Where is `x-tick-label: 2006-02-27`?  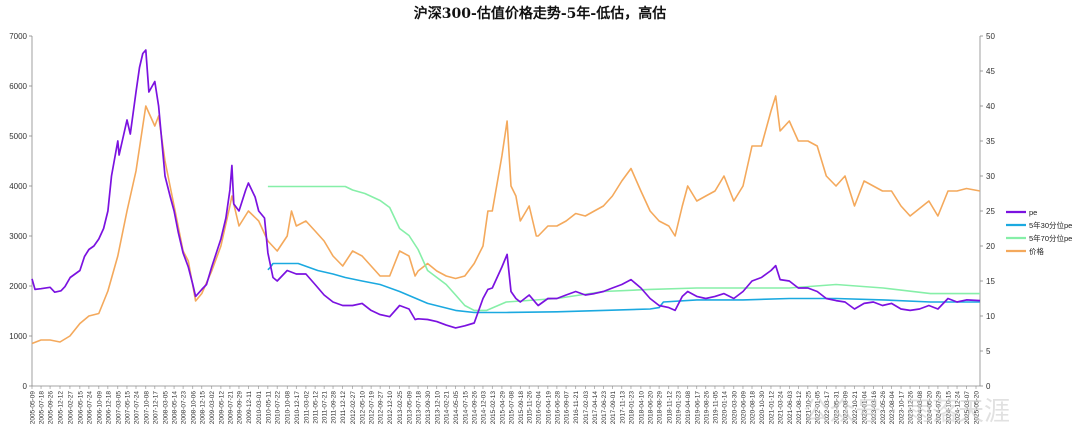
x-tick-label: 2006-02-27 is located at coordinates (70, 408).